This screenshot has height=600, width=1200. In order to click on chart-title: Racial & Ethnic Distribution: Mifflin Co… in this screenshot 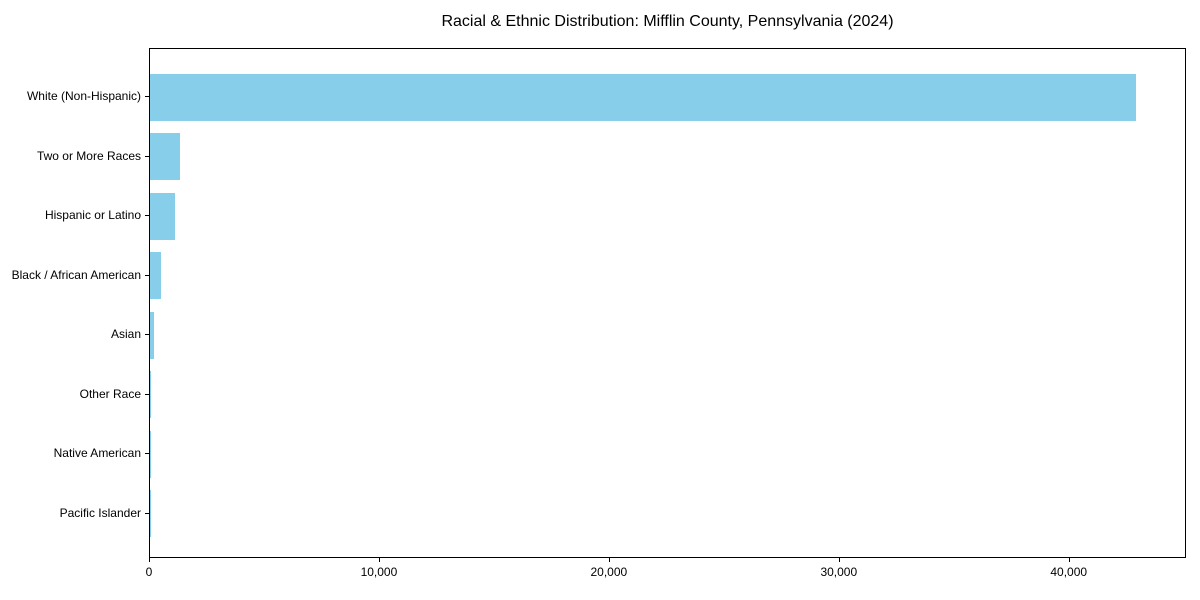, I will do `click(667, 21)`.